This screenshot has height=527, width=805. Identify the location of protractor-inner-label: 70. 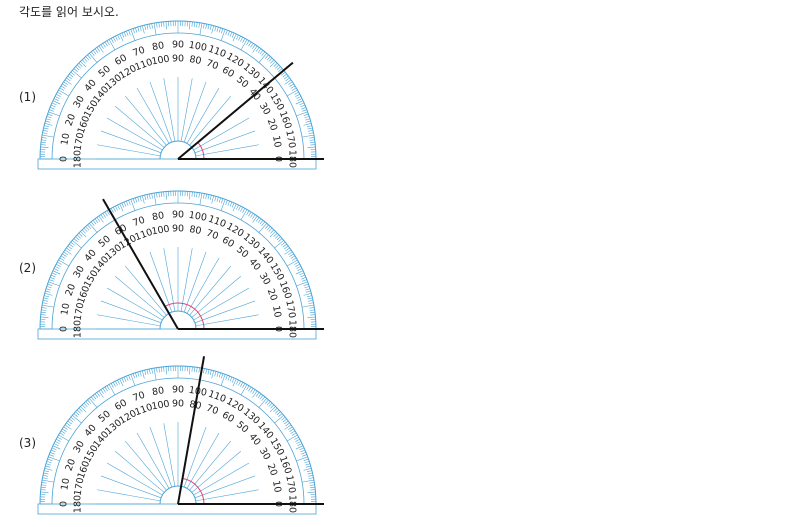
(212, 235).